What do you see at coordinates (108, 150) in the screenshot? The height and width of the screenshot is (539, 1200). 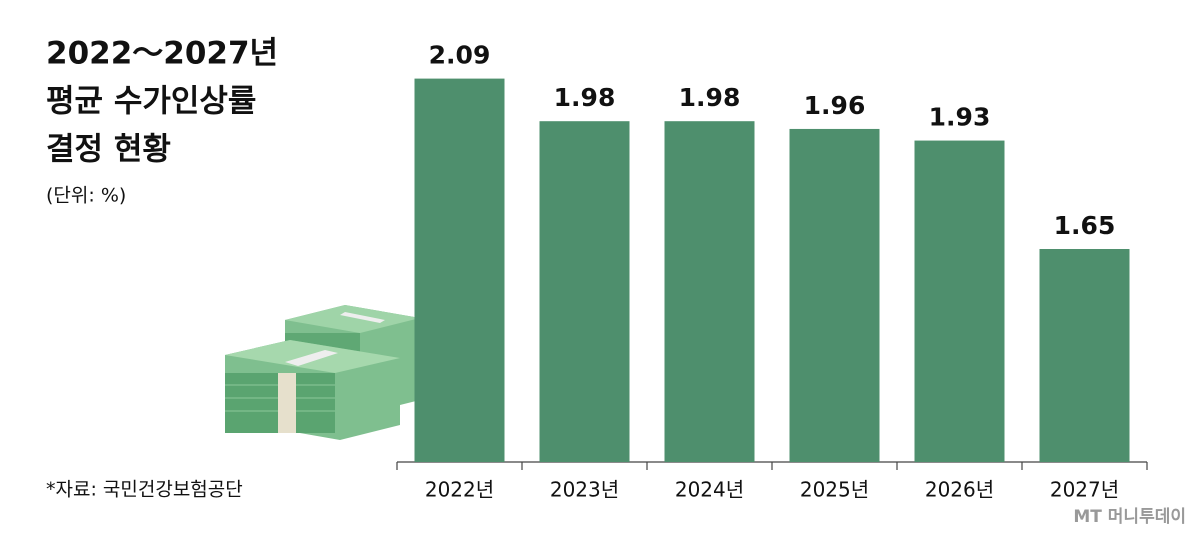 I see `chart-title: 결정 현황` at bounding box center [108, 150].